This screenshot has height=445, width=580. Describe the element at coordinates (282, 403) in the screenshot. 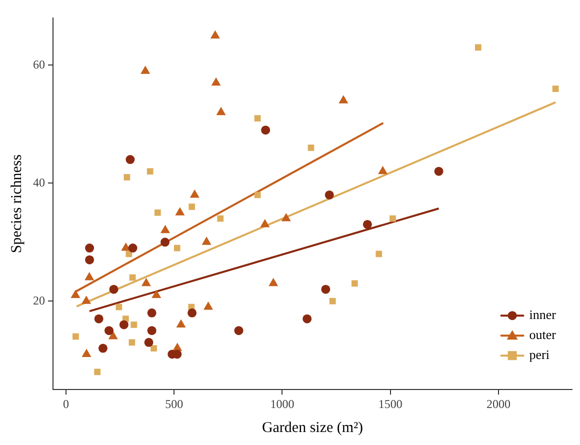

I see `x-tick-label: 1000` at that location.